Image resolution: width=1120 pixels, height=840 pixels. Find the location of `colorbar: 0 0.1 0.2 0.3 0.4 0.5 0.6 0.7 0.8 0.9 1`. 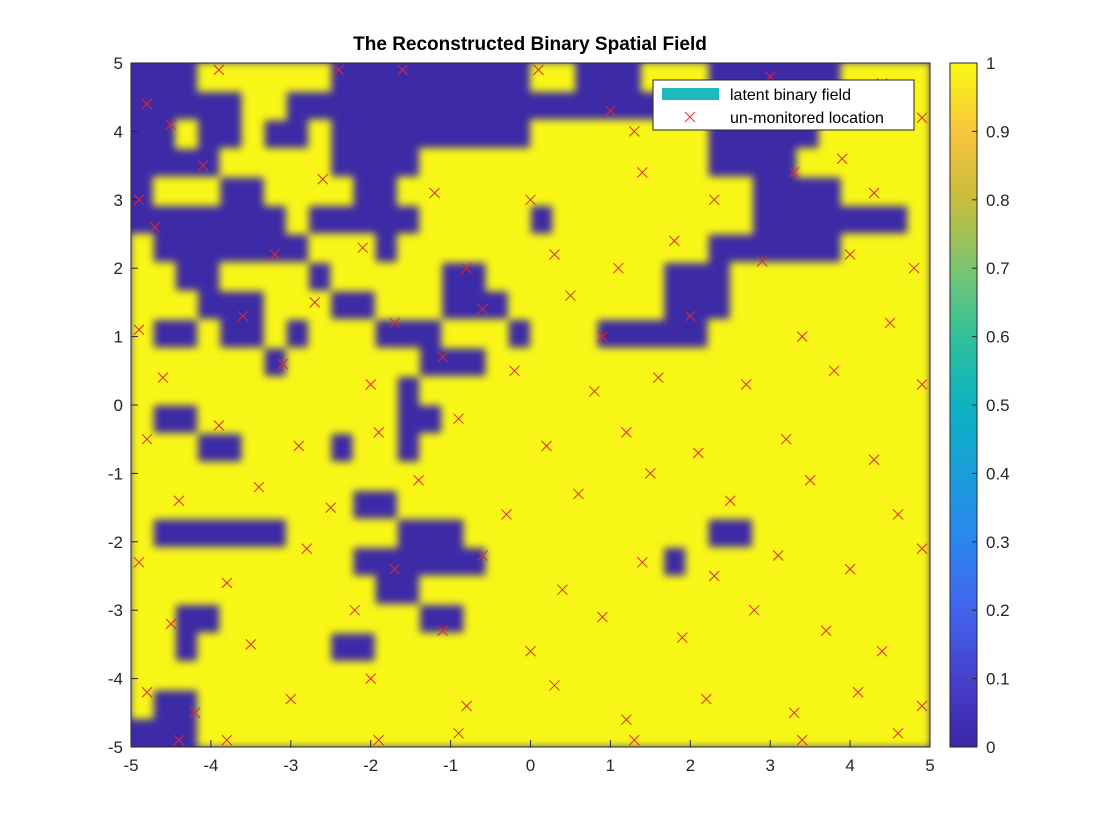

colorbar: 0 0.1 0.2 0.3 0.4 0.5 0.6 0.7 0.8 0.9 1 is located at coordinates (979, 405).